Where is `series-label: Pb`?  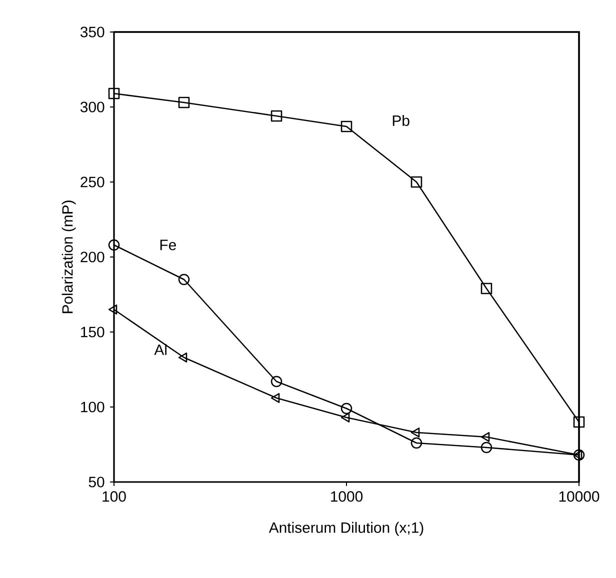
series-label: Pb is located at coordinates (401, 120).